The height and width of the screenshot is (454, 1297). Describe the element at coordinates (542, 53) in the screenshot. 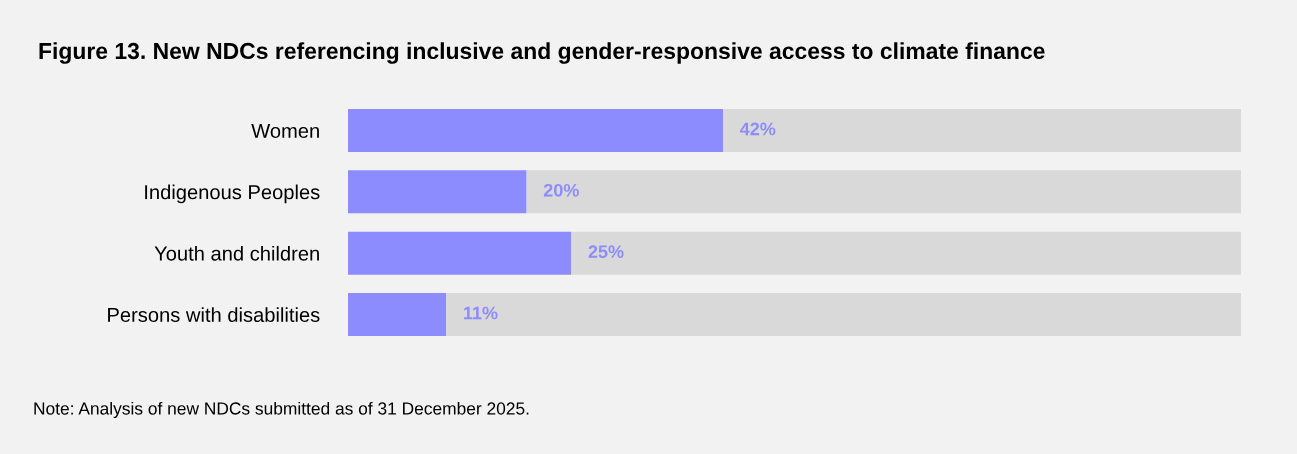

I see `chart-title: Figure 13. New NDCs referencing inclusive and gender-responsive access to climate finance` at that location.